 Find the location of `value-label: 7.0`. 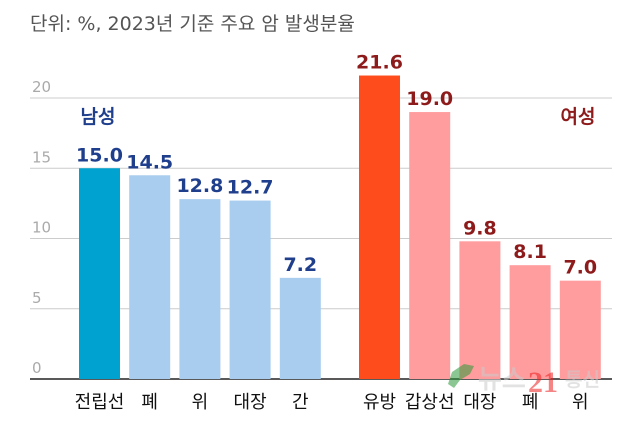

value-label: 7.0 is located at coordinates (580, 268).